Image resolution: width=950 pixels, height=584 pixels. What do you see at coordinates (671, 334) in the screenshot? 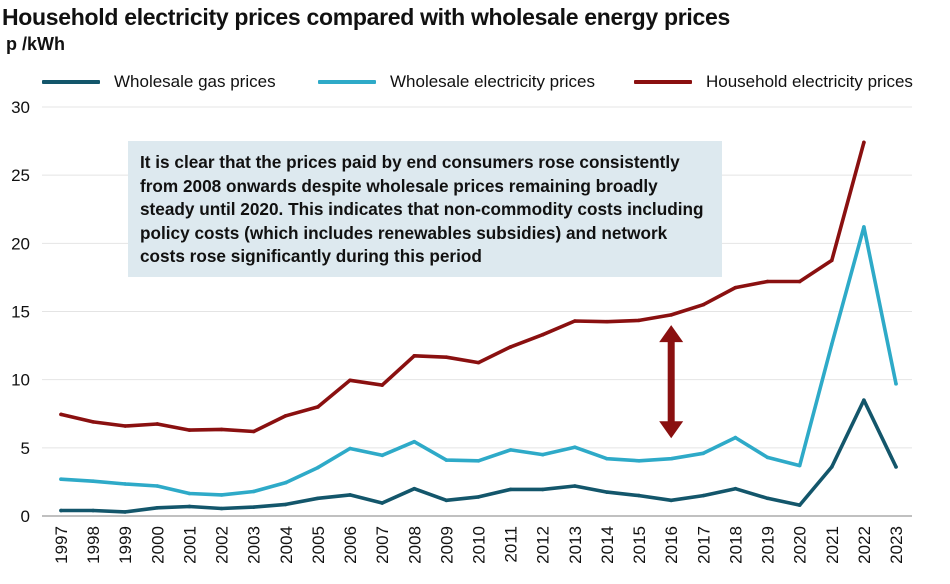
I see `arrow-head-up` at bounding box center [671, 334].